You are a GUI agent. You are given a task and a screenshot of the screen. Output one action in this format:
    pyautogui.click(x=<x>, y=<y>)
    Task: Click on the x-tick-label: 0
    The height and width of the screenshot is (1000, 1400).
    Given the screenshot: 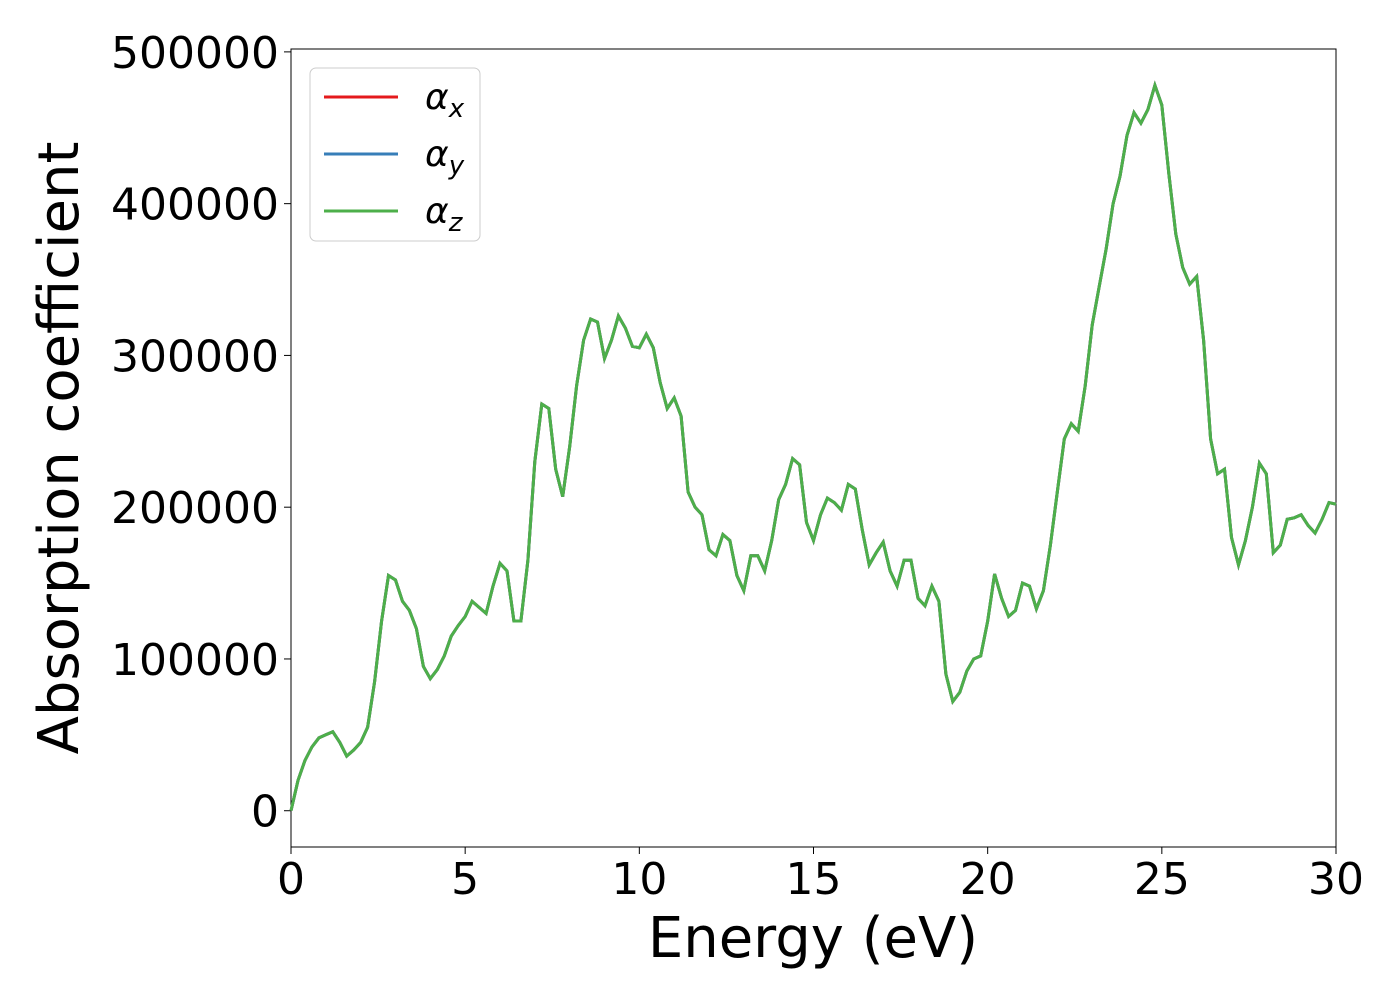 What is the action you would take?
    pyautogui.click(x=291, y=879)
    